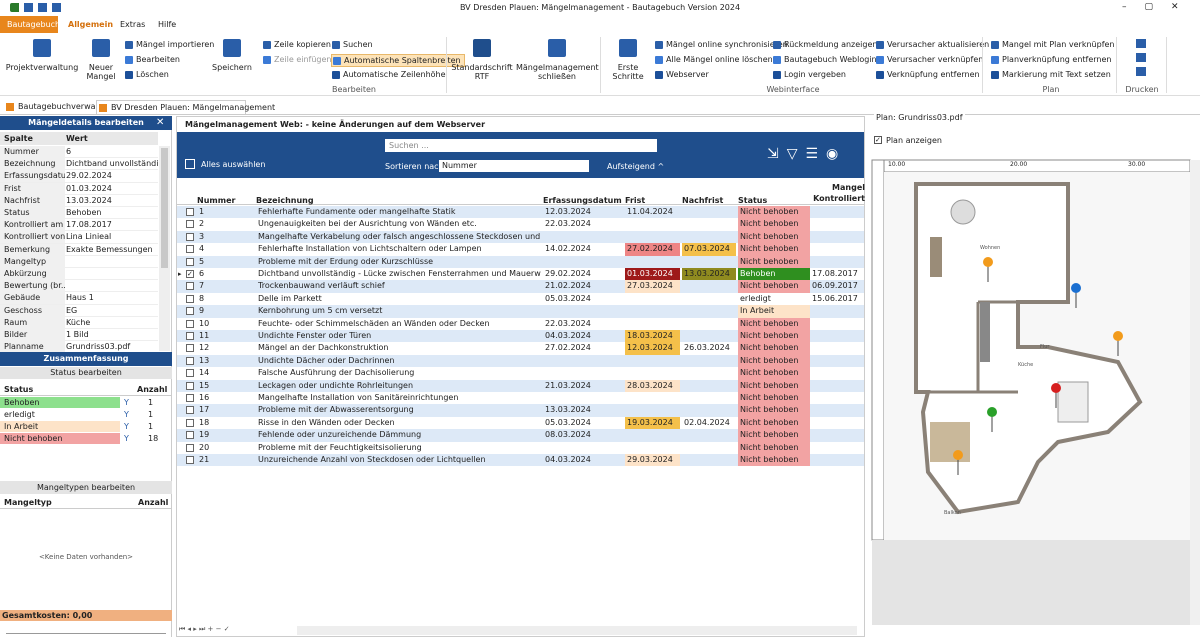  Describe the element at coordinates (568, 422) in the screenshot. I see `table-cell: 05.03.2024` at that location.